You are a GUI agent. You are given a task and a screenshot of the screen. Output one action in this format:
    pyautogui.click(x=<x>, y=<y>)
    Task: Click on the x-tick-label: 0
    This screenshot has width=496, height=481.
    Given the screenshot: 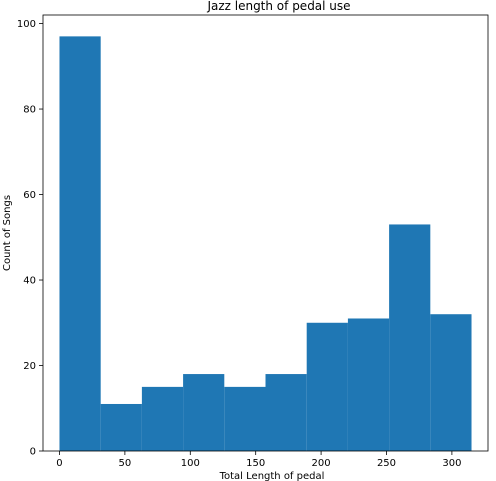 What is the action you would take?
    pyautogui.click(x=59, y=463)
    